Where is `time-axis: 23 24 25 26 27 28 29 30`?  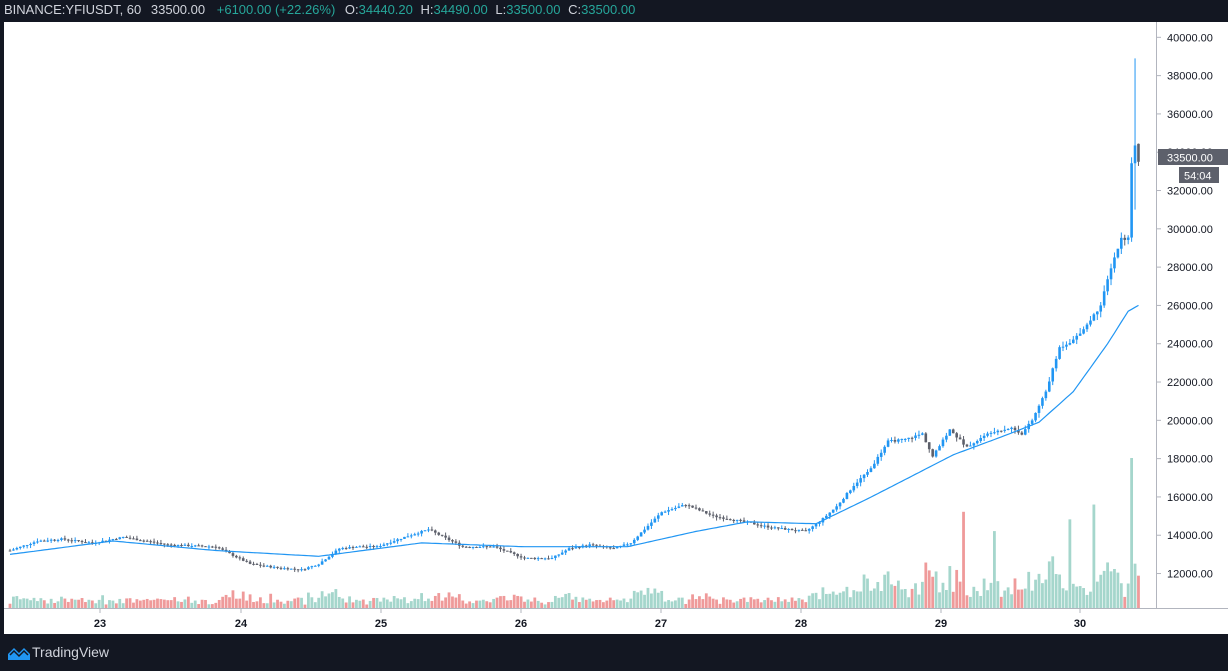 time-axis: 23 24 25 26 27 28 29 30 is located at coordinates (616, 621).